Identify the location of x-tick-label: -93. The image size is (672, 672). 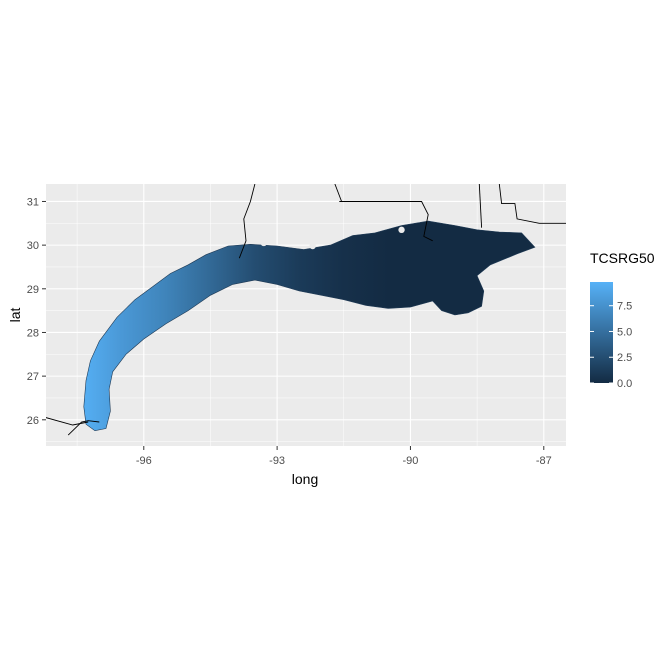
(277, 461).